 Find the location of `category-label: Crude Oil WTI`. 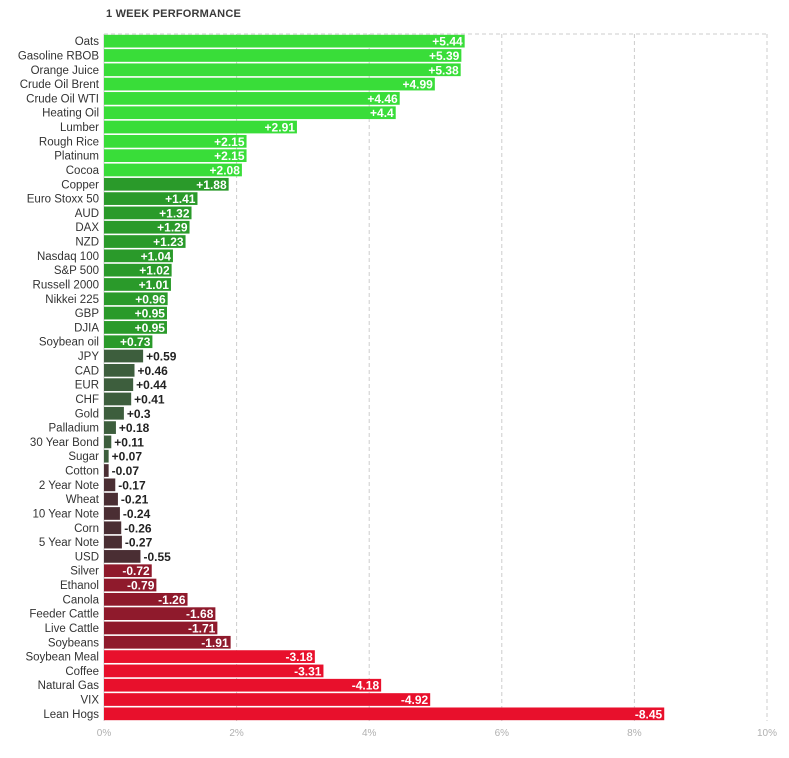

category-label: Crude Oil WTI is located at coordinates (62, 99).